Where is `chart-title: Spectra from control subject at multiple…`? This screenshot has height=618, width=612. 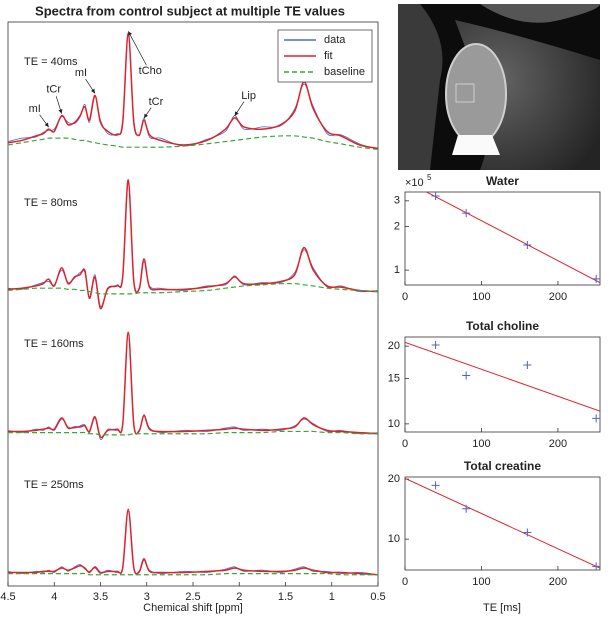
chart-title: Spectra from control subject at multiple… is located at coordinates (190, 10).